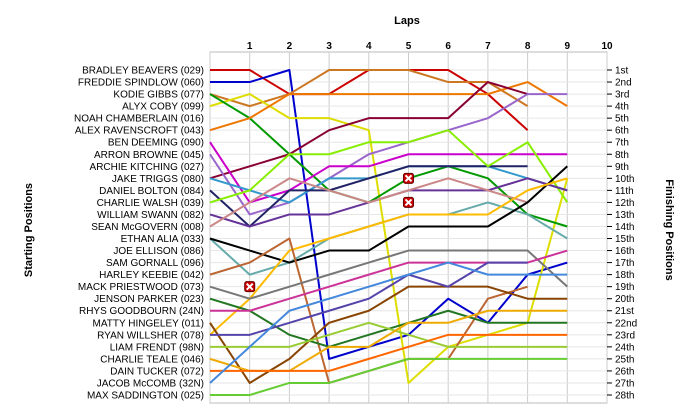 The width and height of the screenshot is (700, 420). What do you see at coordinates (145, 396) in the screenshot?
I see `driver-name-label: MAX SADDINGTON (025)` at bounding box center [145, 396].